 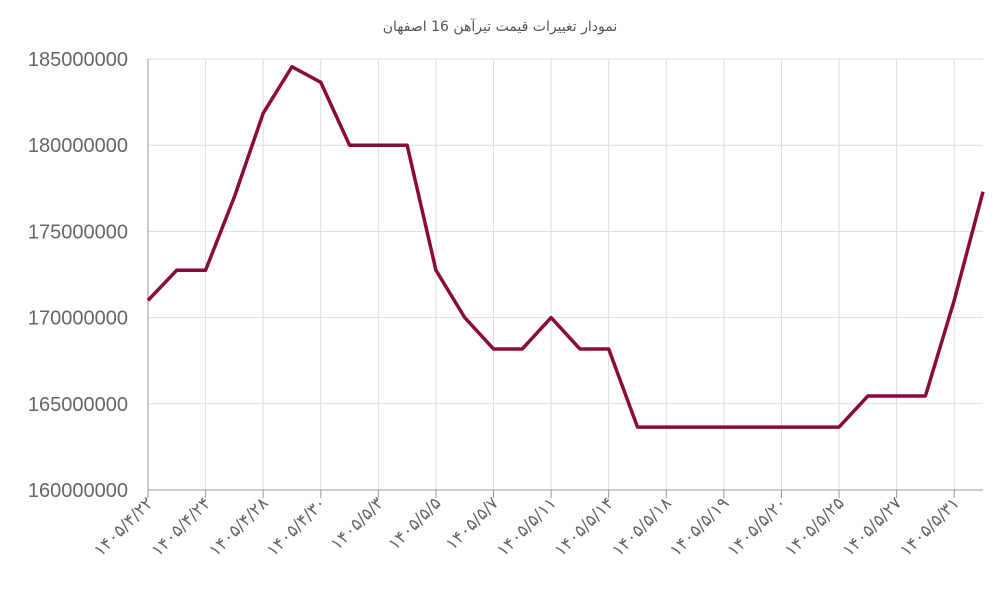 What do you see at coordinates (78, 60) in the screenshot?
I see `y-tick-label: 185000000` at bounding box center [78, 60].